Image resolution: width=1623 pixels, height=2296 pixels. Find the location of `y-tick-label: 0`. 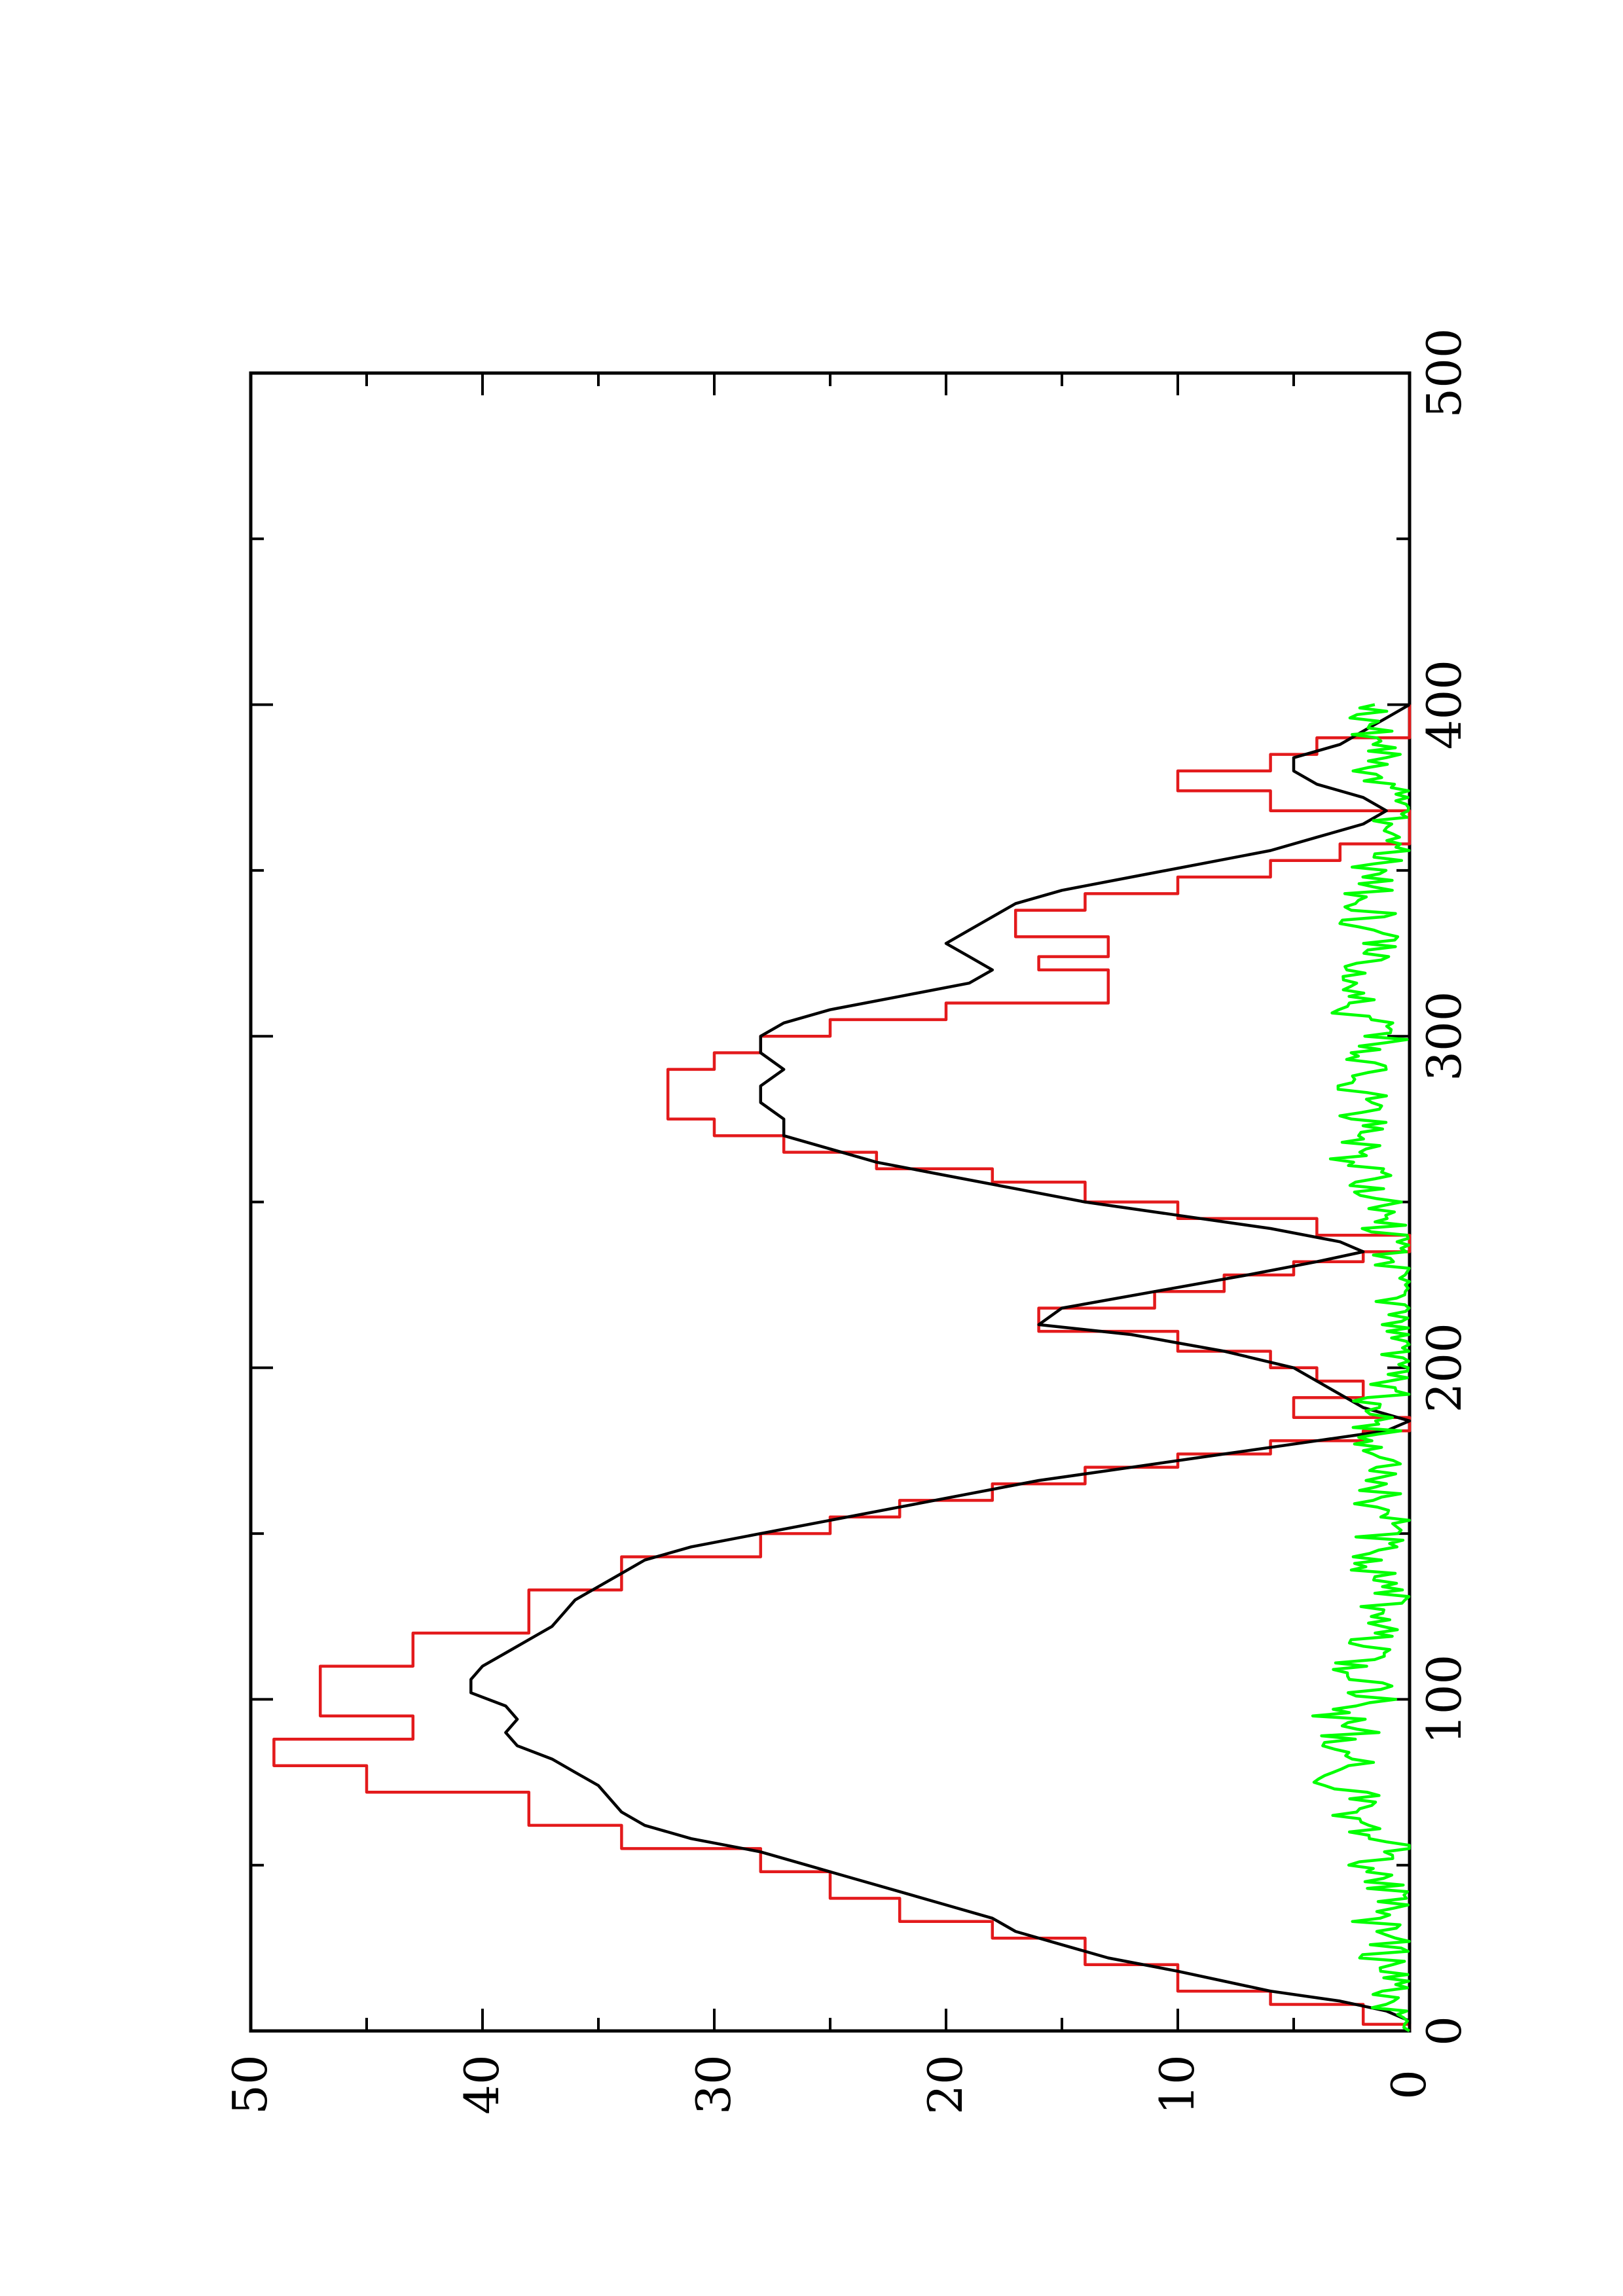

y-tick-label: 0 is located at coordinates (1408, 2085).